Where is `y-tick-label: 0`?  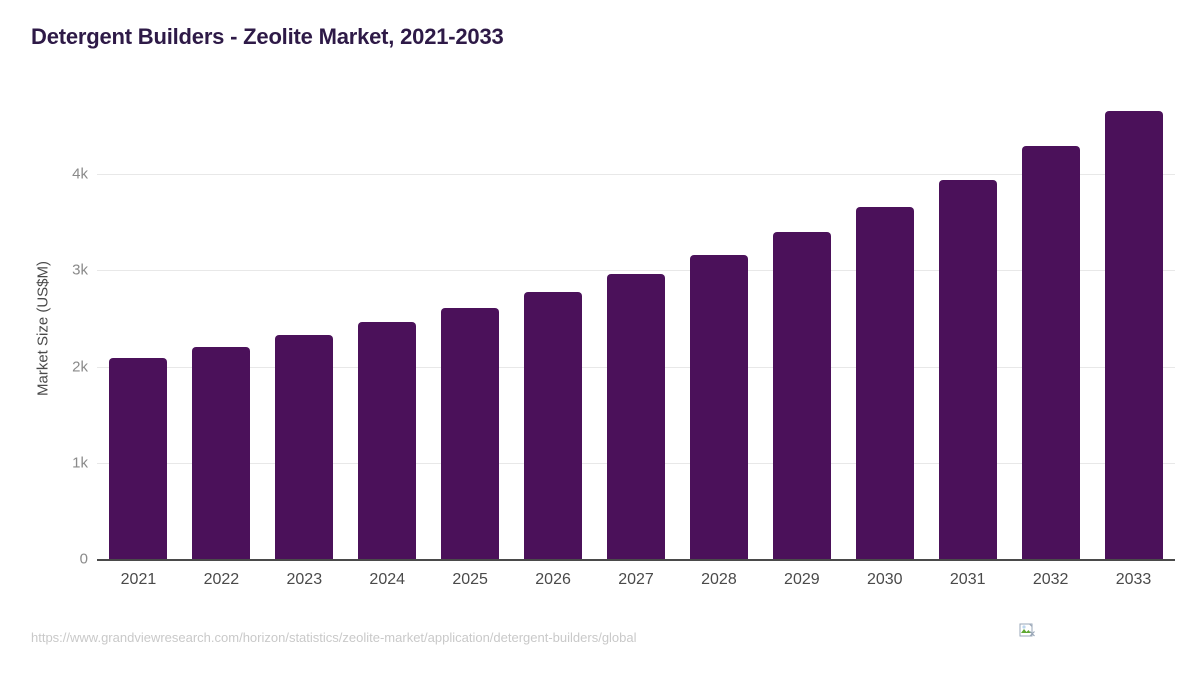
y-tick-label: 0 is located at coordinates (83, 559).